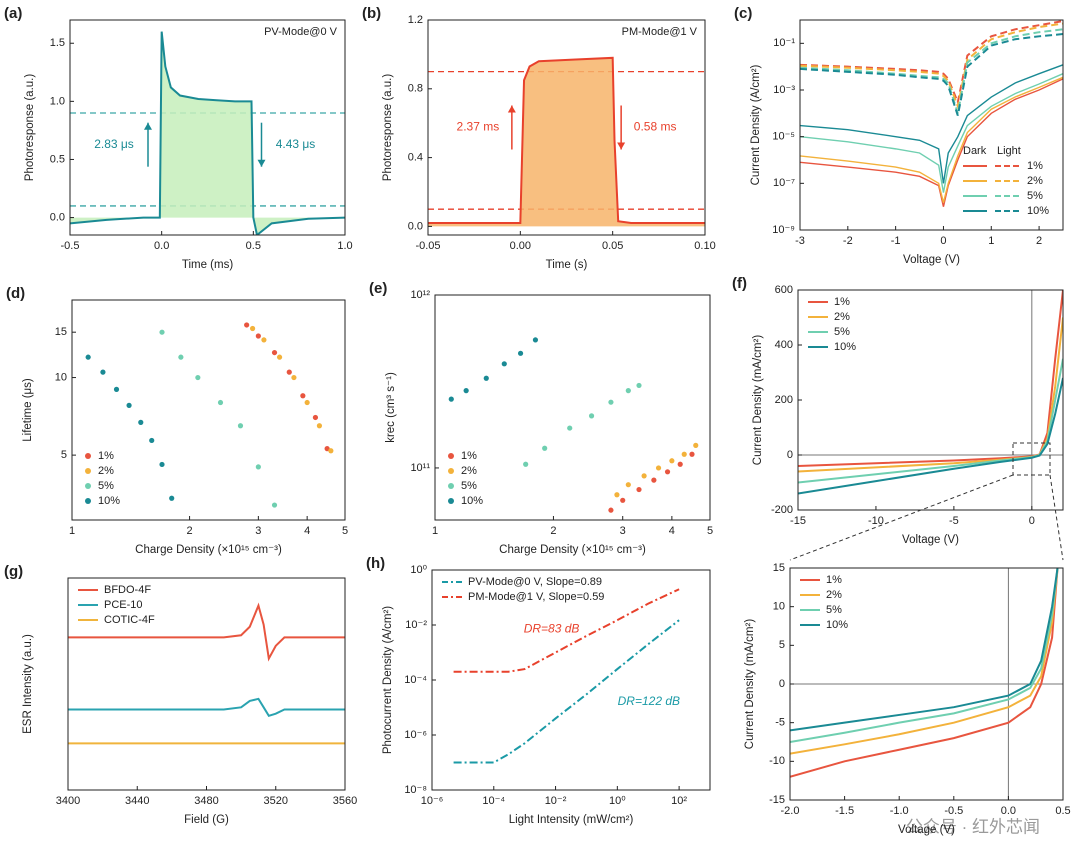 The image size is (1080, 844). Describe the element at coordinates (15, 293) in the screenshot. I see `panel-label: (d)` at that location.